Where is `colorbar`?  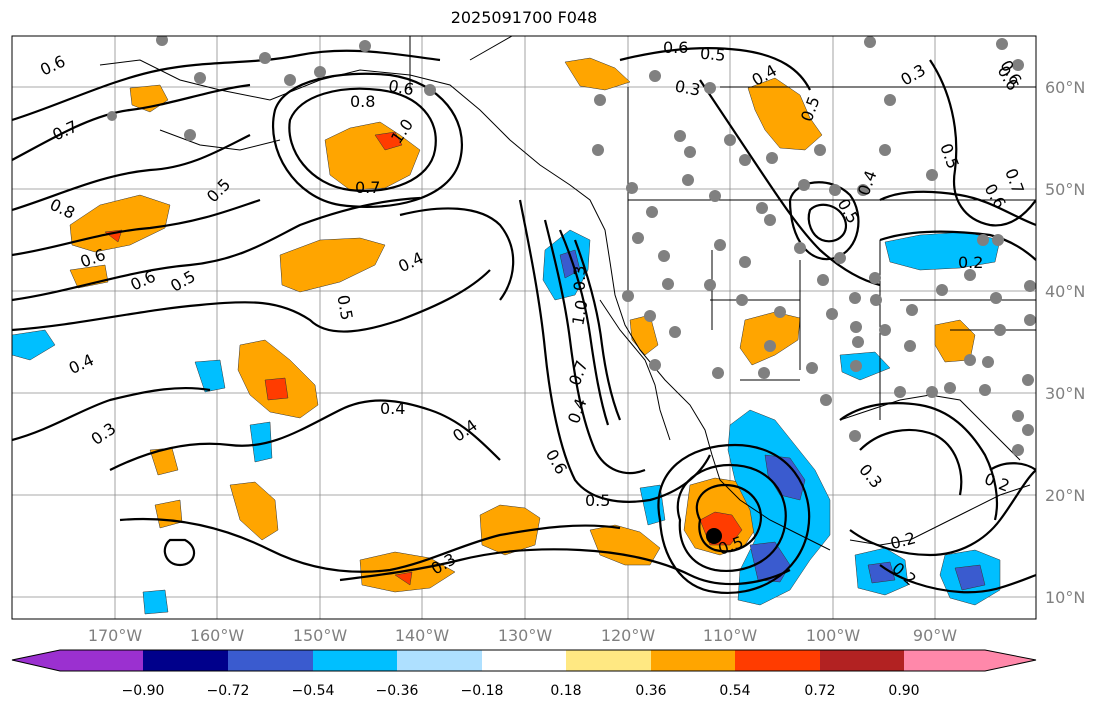 colorbar is located at coordinates (524, 660).